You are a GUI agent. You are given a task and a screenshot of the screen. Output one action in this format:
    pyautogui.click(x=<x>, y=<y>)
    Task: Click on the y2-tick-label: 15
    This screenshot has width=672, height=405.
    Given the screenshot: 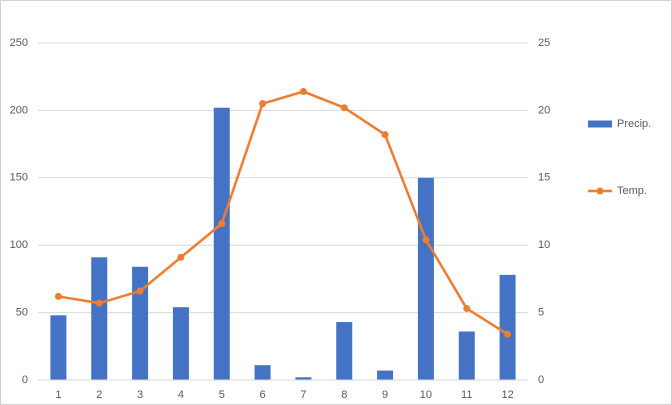 What is the action you would take?
    pyautogui.click(x=544, y=178)
    